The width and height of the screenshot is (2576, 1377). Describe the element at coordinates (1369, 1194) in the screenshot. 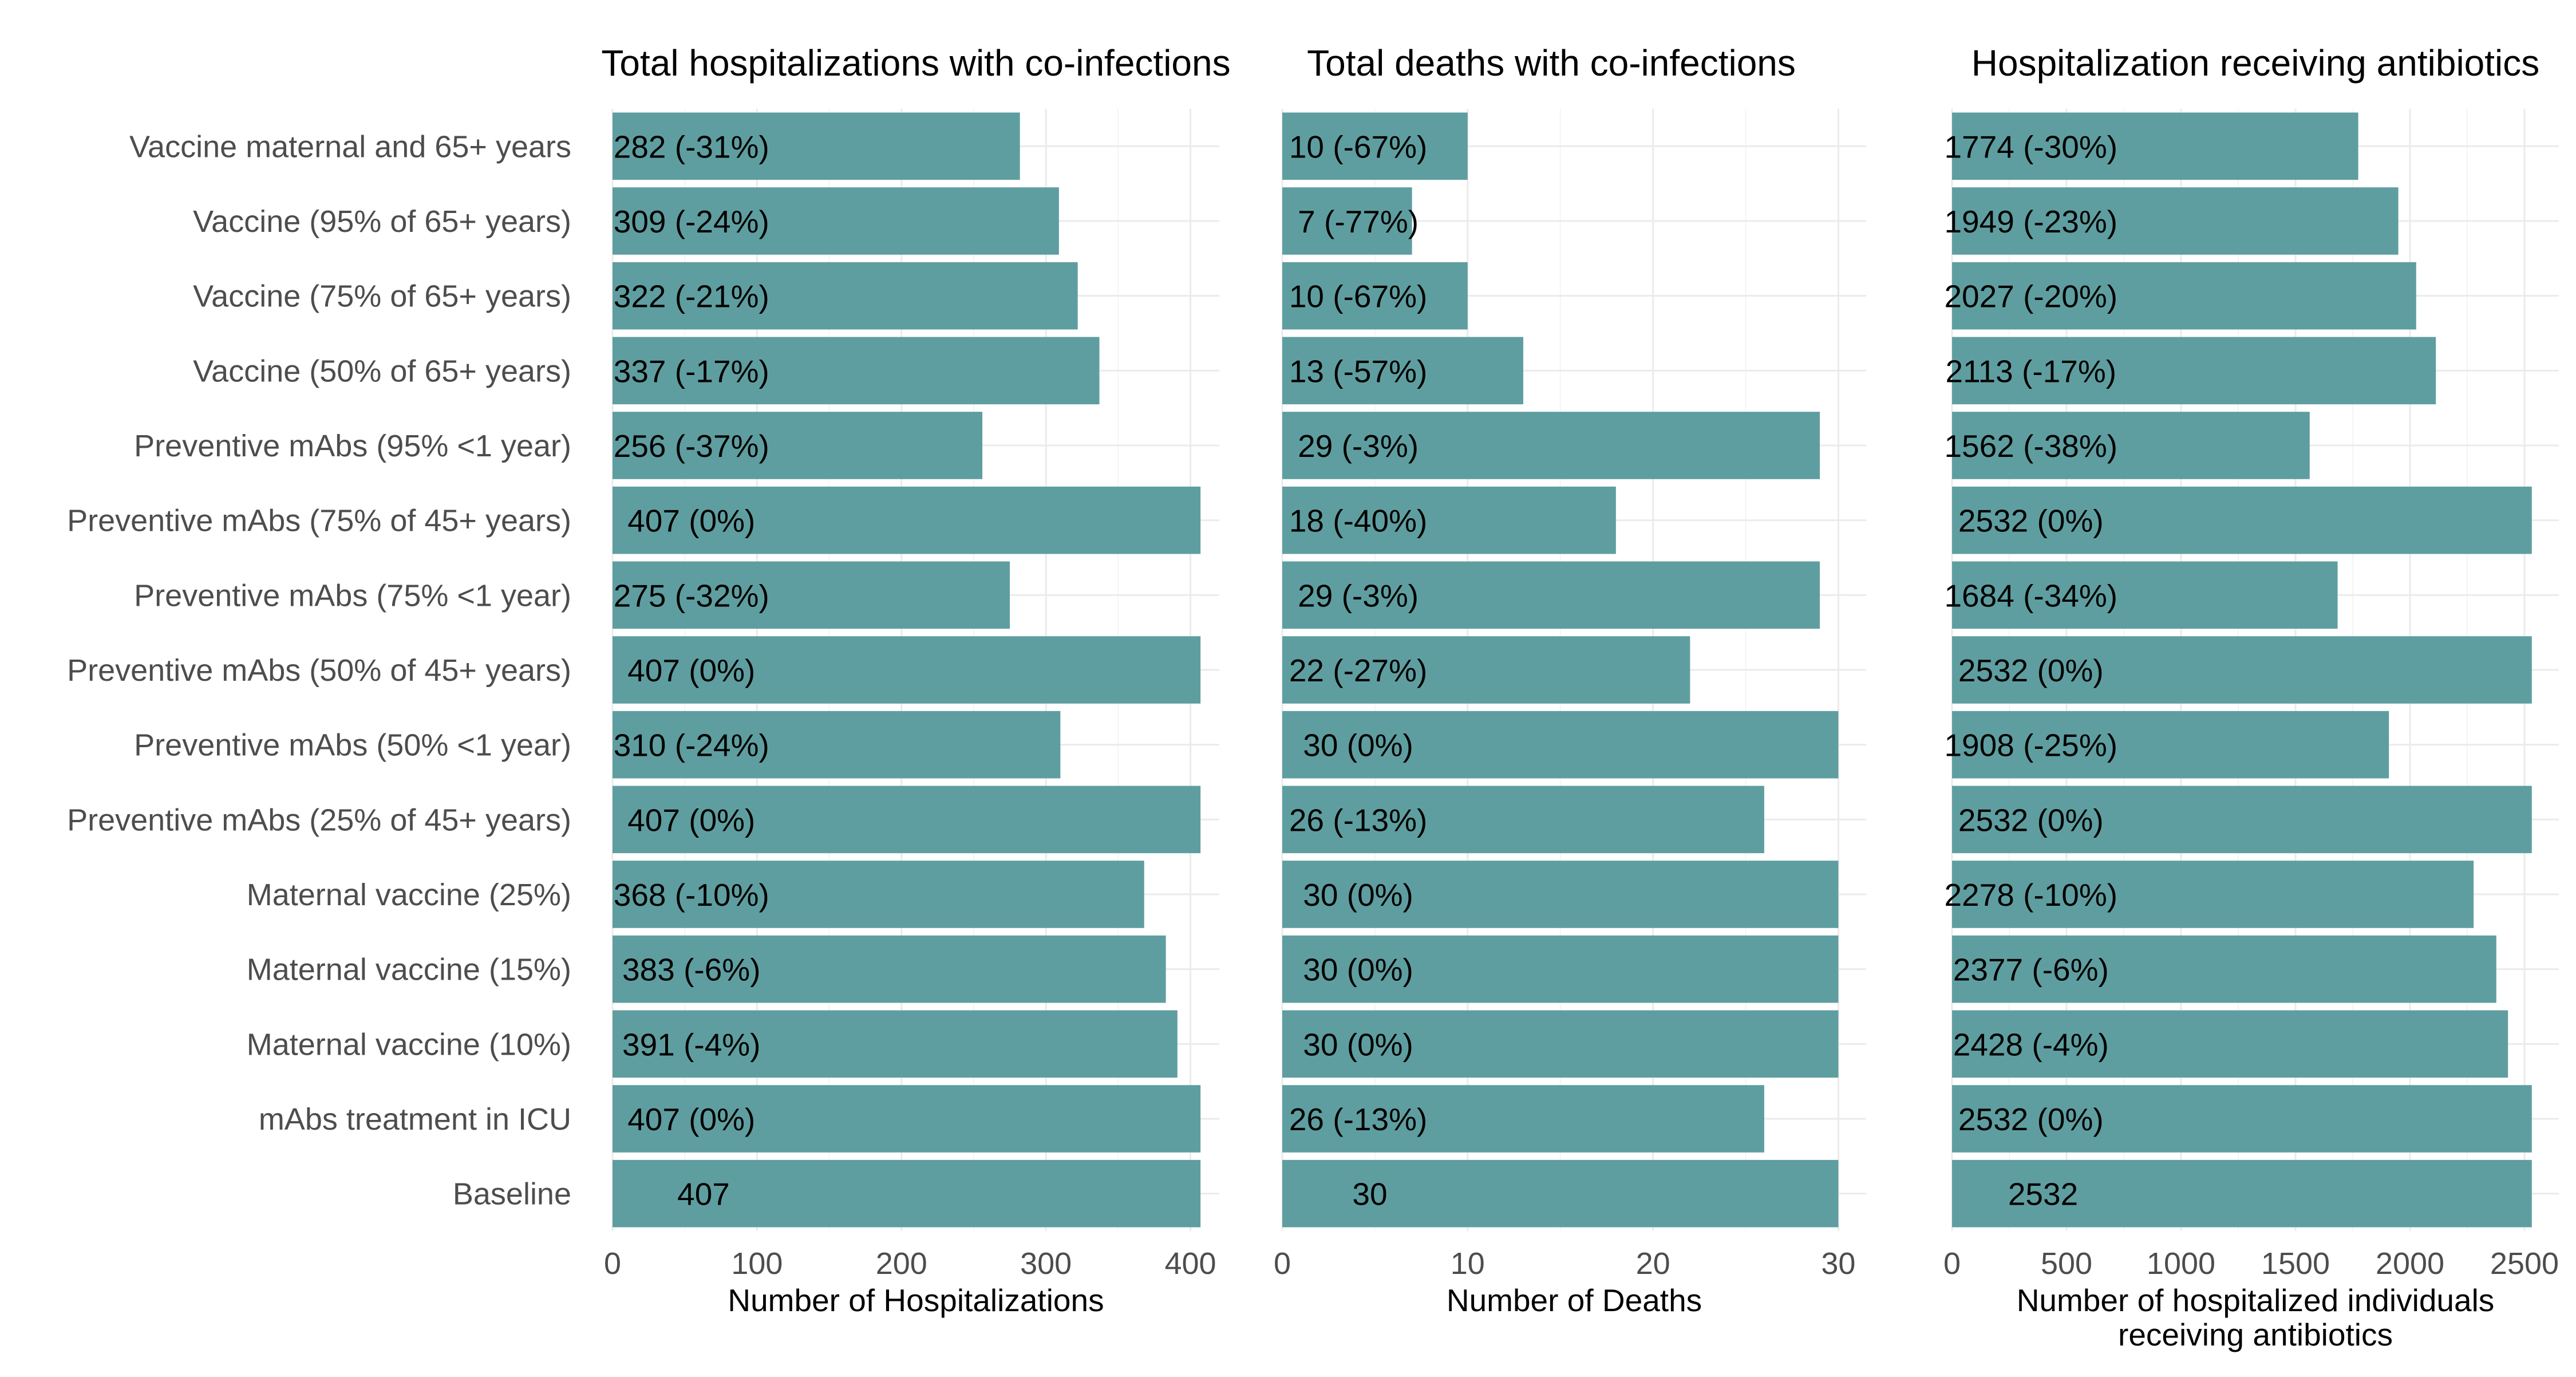

I see `data-label: 30` at that location.